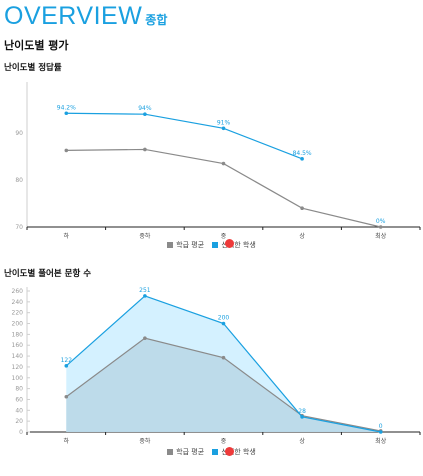  What do you see at coordinates (36, 45) in the screenshot?
I see `section-title: 난이도별 평가` at bounding box center [36, 45].